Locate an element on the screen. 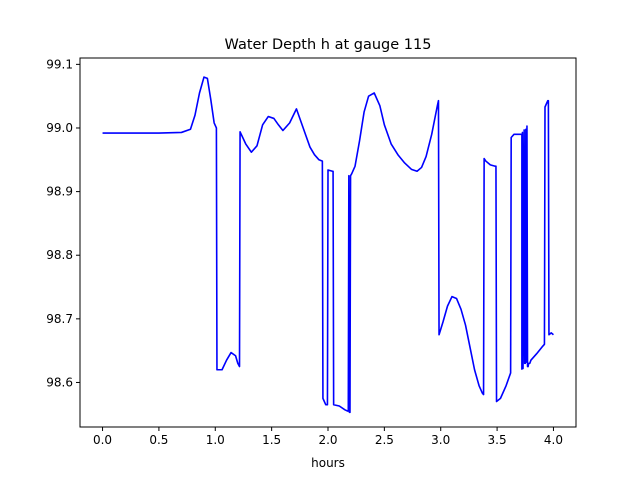 The height and width of the screenshot is (480, 640). x-axis: 0.0 0.5 1.0 1.5 2.0 2.5 3.0 3.5 4.0 is located at coordinates (328, 437).